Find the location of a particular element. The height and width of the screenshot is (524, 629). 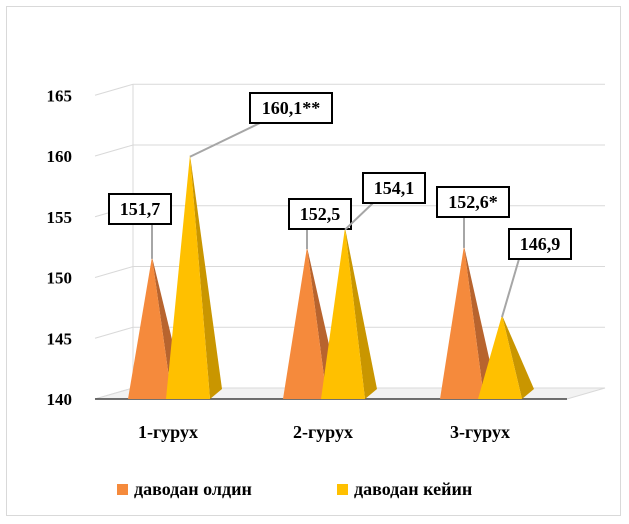

data-label: 151,7 is located at coordinates (140, 209).